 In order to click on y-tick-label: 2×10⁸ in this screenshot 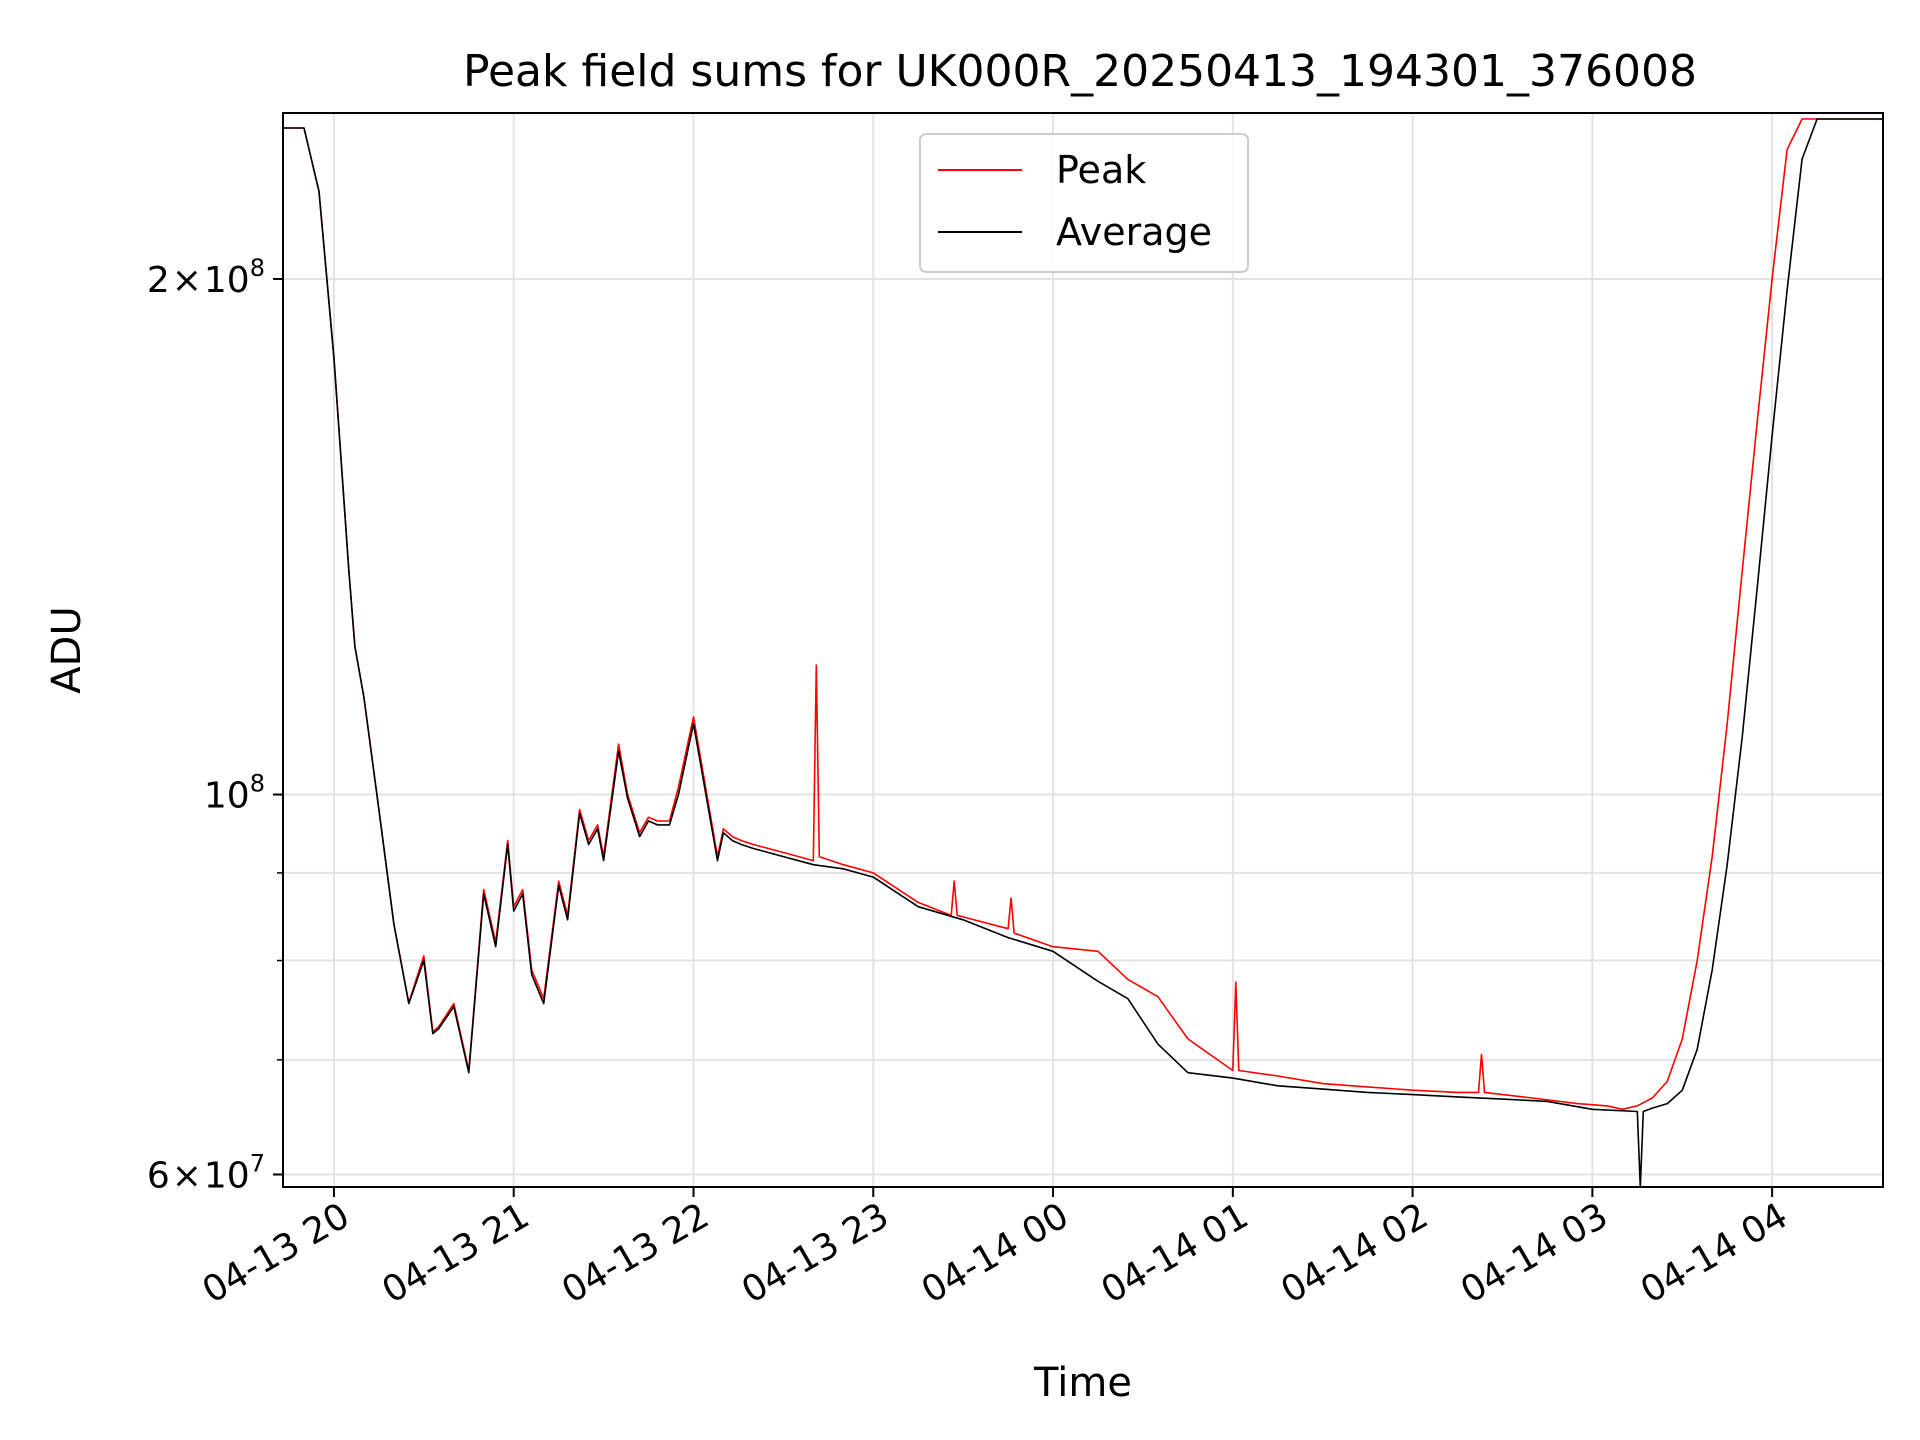, I will do `click(206, 277)`.